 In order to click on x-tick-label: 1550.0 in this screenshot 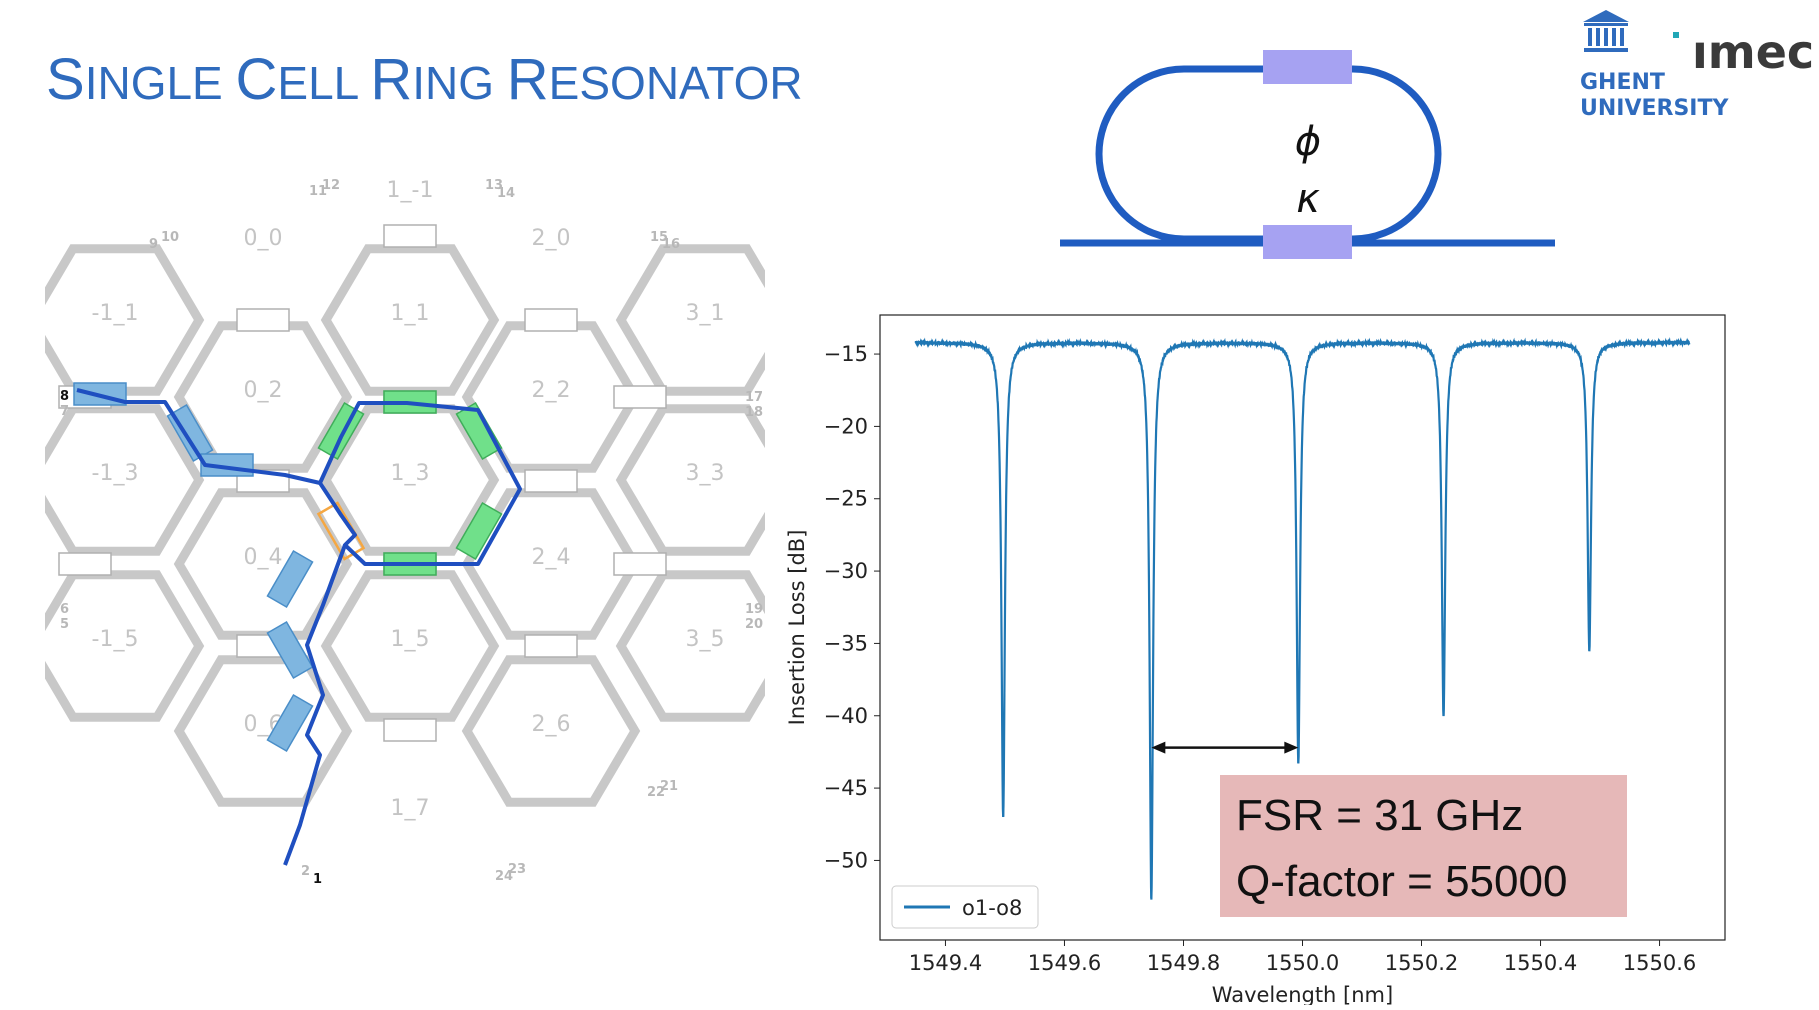, I will do `click(1302, 963)`.